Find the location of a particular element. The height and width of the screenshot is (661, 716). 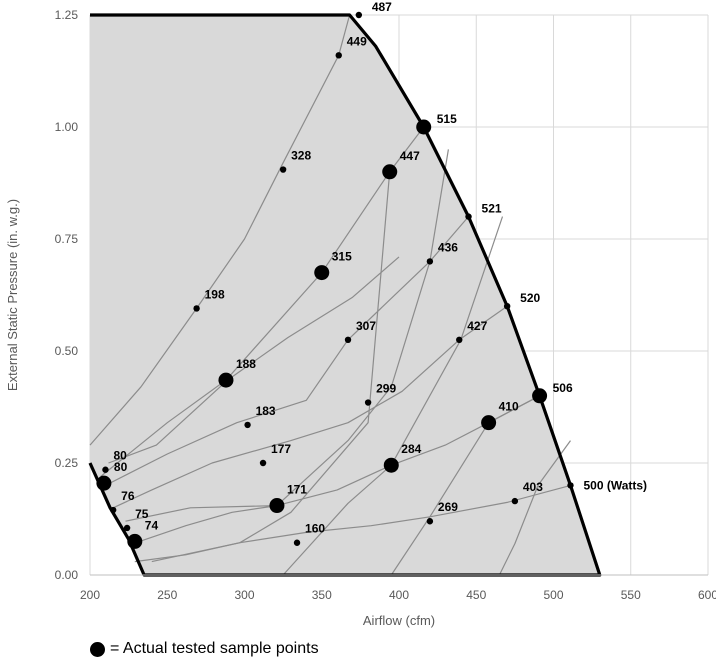

x-tick-label: 200 is located at coordinates (90, 595).